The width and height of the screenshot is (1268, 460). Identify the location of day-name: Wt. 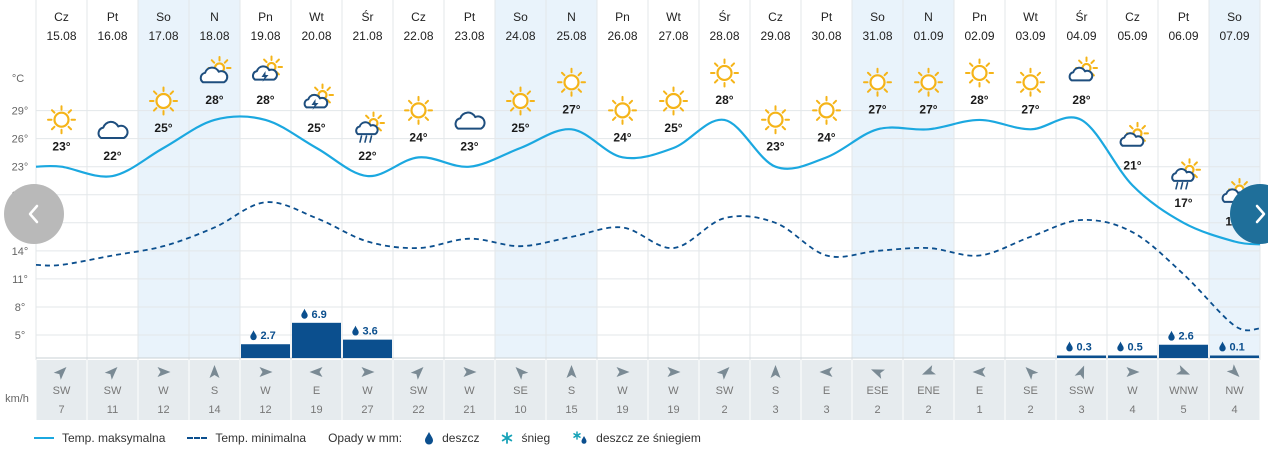
(1030, 17).